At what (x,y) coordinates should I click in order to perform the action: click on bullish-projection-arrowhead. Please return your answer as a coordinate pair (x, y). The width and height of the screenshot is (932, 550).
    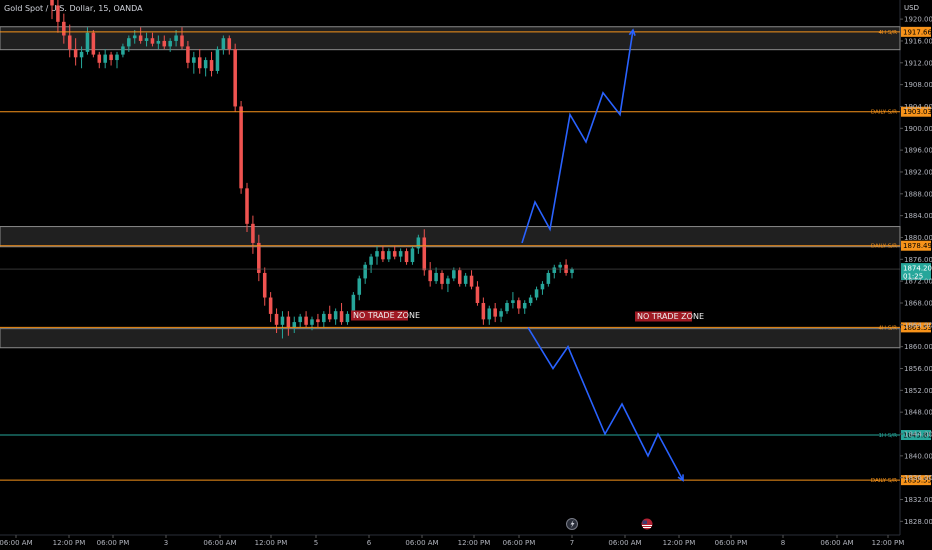
    Looking at the image, I should click on (632, 32).